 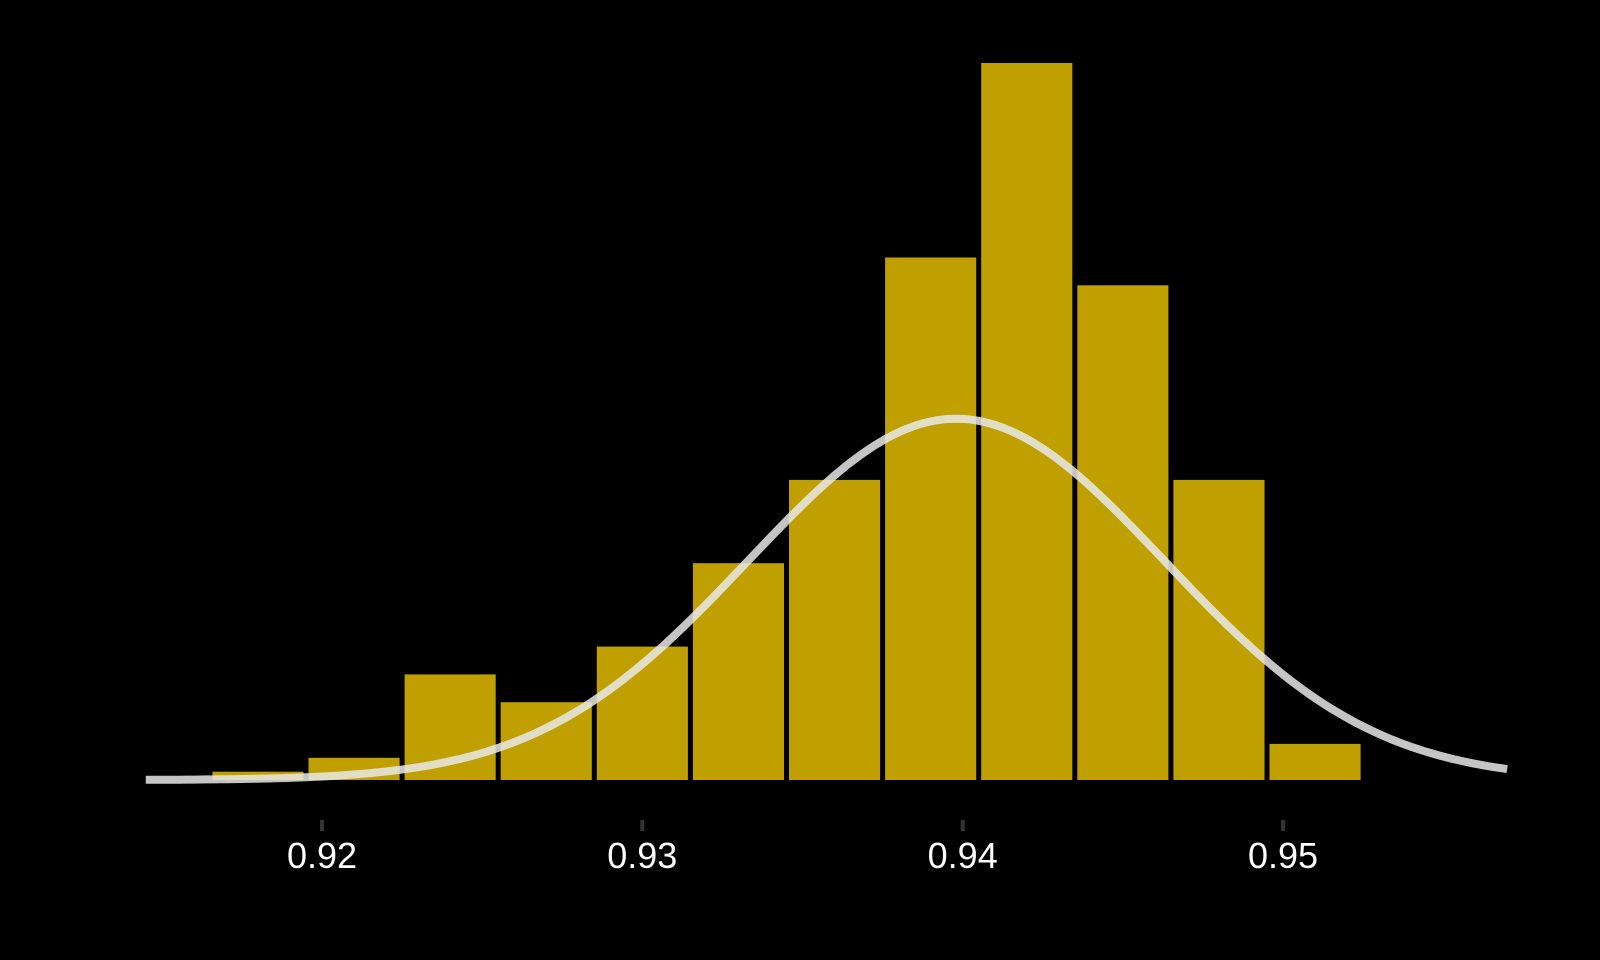 I want to click on x-axis: 0.92 0.93 0.94 0.95, so click(x=802, y=848).